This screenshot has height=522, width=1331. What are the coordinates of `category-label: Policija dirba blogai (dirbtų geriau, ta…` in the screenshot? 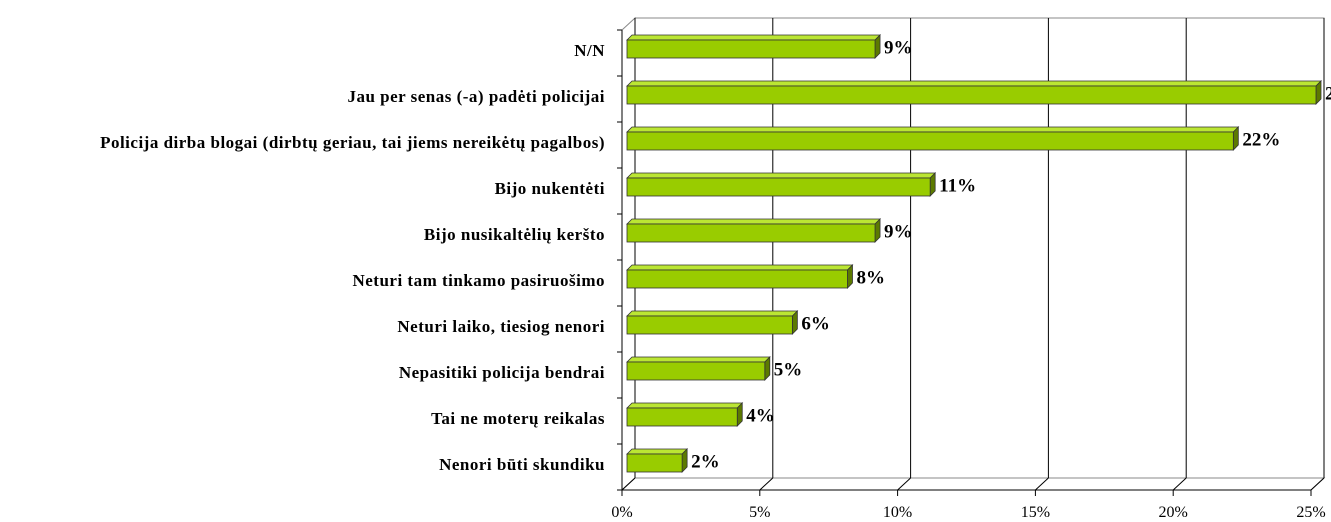 It's located at (305, 143).